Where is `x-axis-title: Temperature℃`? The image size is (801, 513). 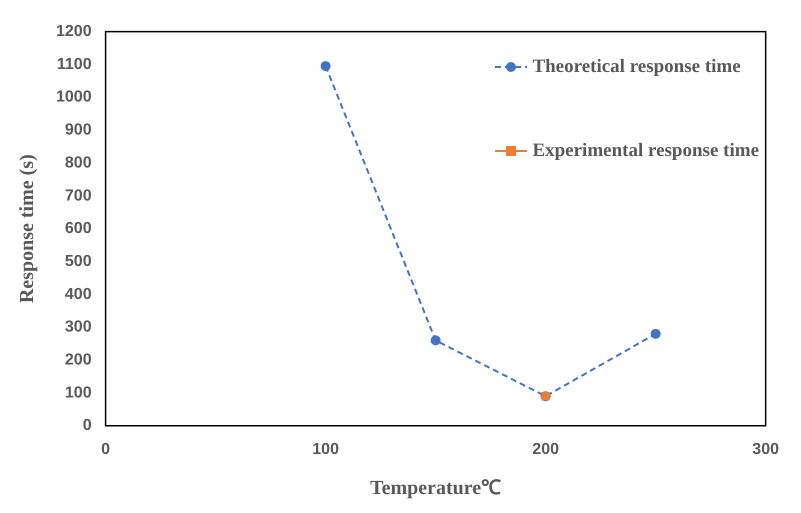 x-axis-title: Temperature℃ is located at coordinates (436, 488).